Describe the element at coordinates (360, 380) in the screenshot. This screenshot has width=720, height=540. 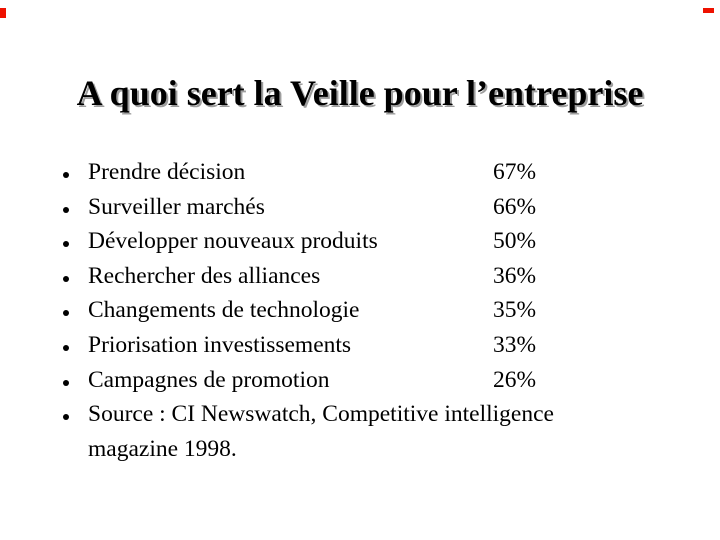
I see `list-item: Campagnes de promotion 26%` at that location.